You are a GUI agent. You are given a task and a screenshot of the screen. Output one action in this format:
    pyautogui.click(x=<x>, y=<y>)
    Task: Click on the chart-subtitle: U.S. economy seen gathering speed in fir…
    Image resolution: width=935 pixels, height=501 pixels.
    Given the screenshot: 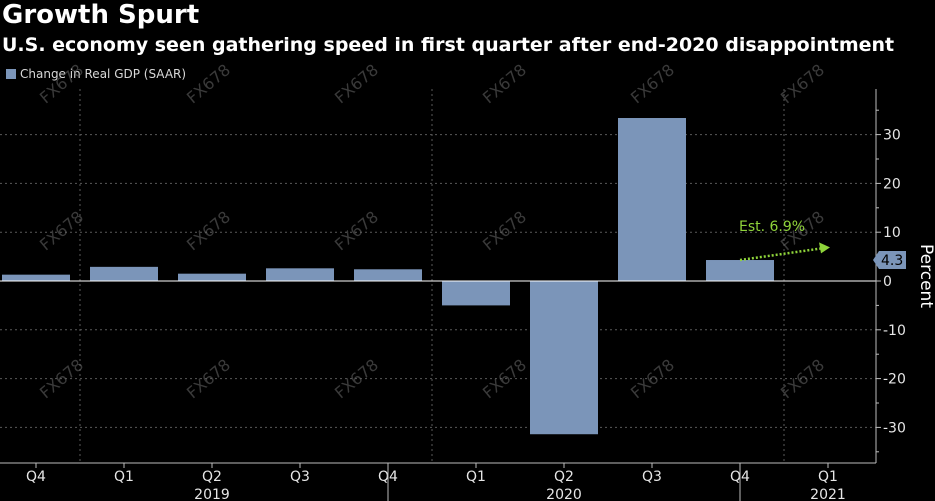 What is the action you would take?
    pyautogui.click(x=448, y=45)
    